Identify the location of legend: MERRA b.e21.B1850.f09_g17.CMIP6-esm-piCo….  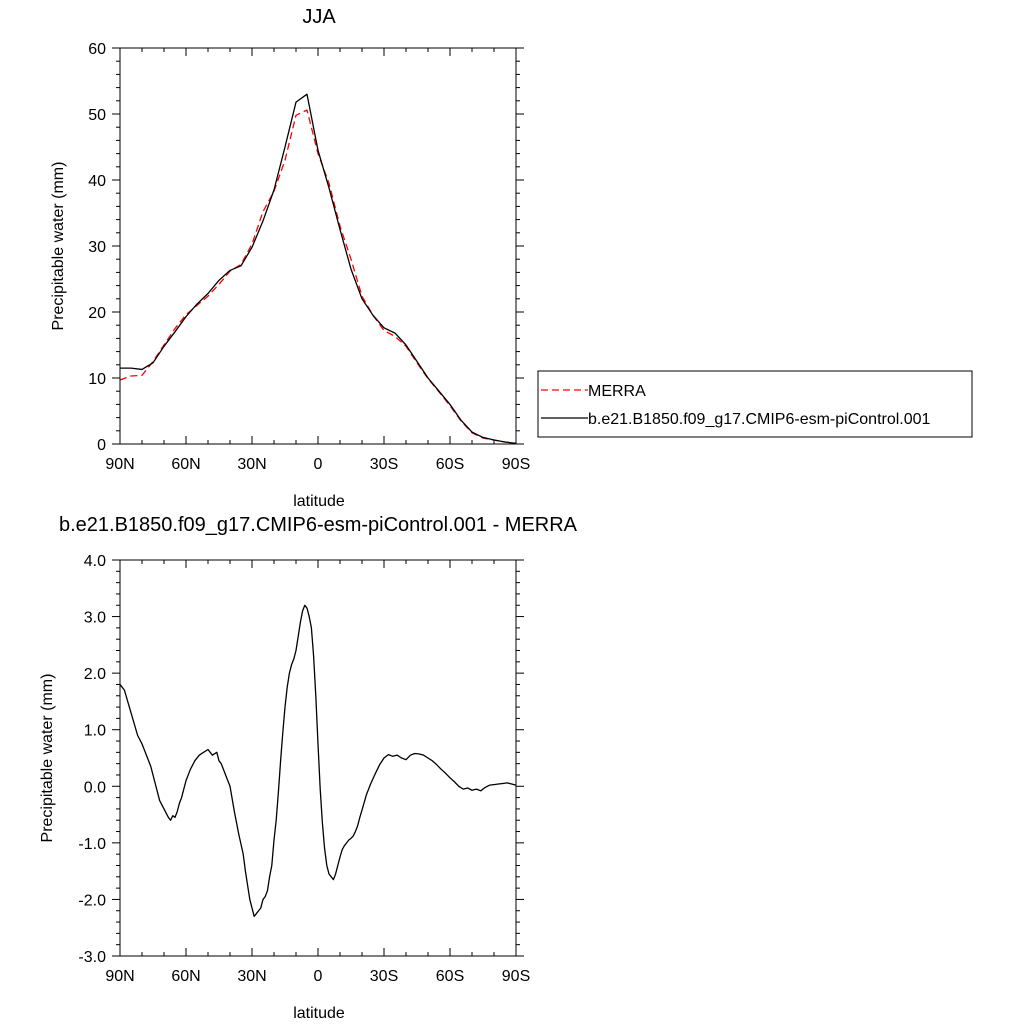
(755, 404).